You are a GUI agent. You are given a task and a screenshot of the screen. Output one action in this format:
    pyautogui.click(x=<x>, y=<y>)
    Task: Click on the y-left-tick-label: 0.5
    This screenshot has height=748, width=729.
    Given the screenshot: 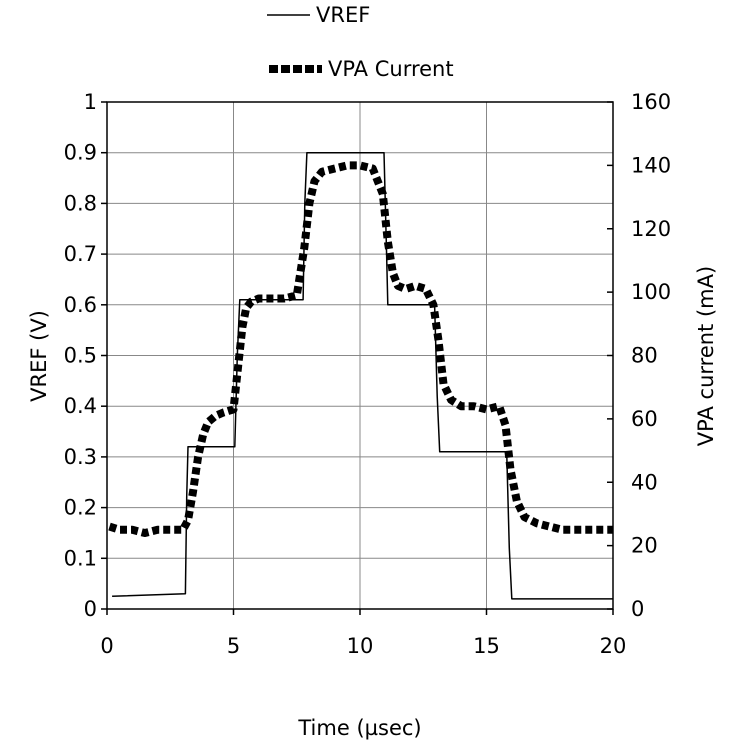 What is the action you would take?
    pyautogui.click(x=80, y=356)
    